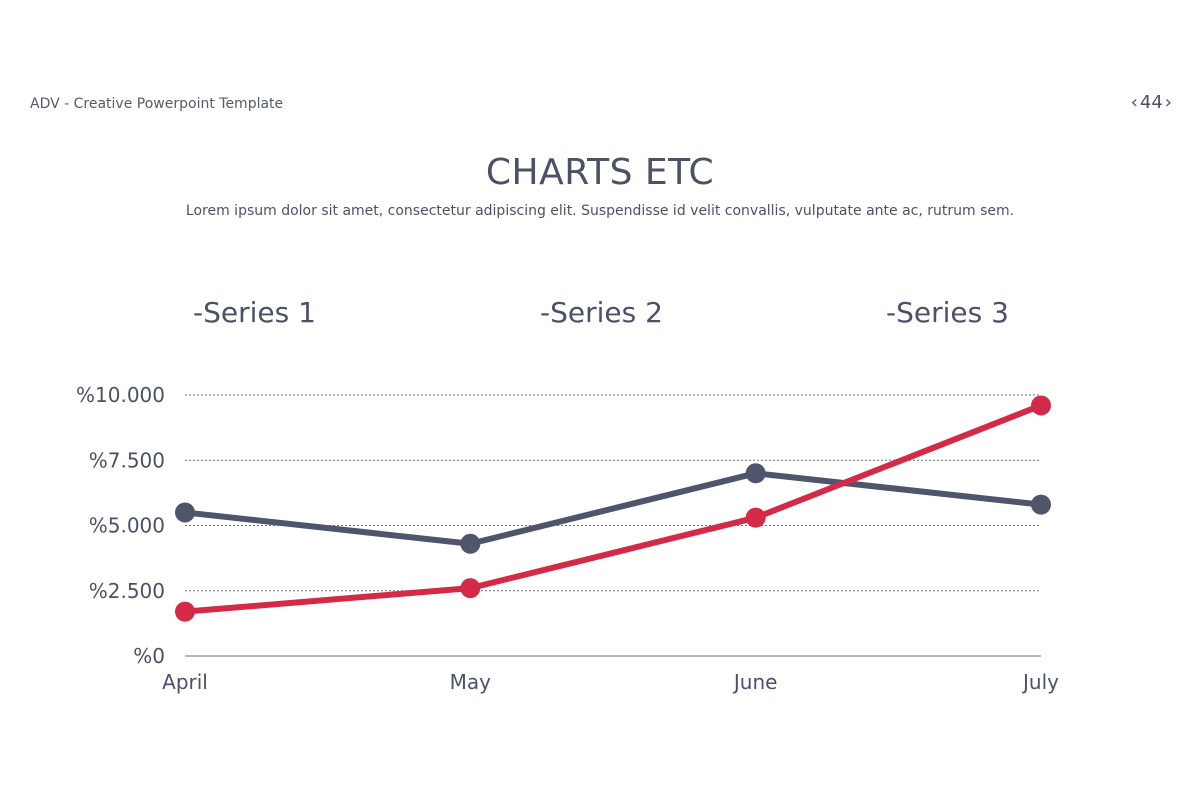  I want to click on page-navigation: ‹ 44 ›, so click(1151, 102).